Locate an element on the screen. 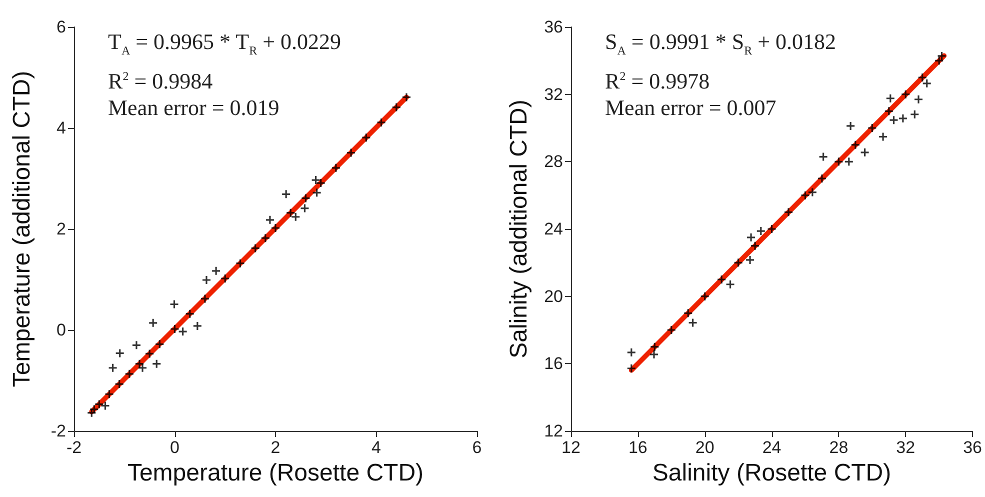 This screenshot has height=497, width=985. y-tick-label: 20 is located at coordinates (553, 296).